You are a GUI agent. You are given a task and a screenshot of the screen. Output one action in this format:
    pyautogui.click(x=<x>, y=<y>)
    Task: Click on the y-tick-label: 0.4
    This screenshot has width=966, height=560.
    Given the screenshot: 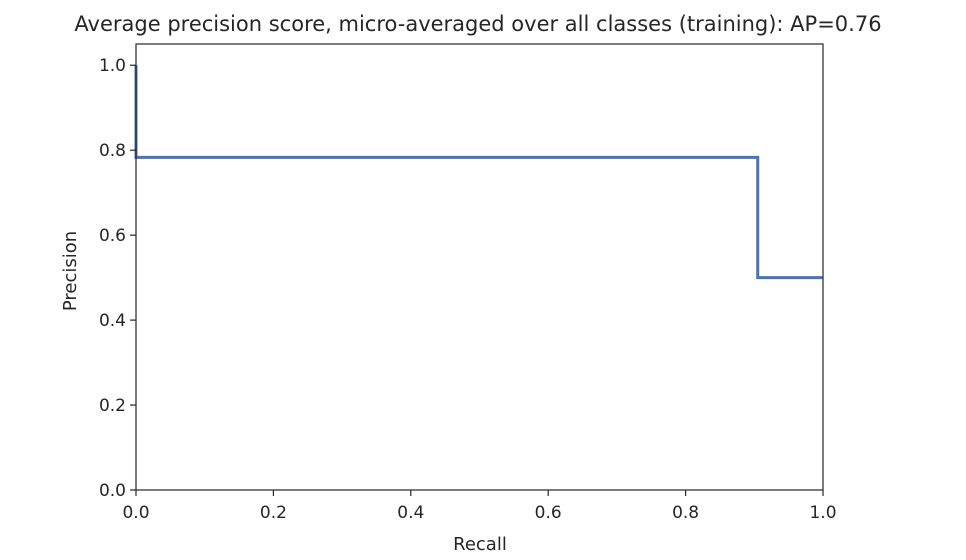 What is the action you would take?
    pyautogui.click(x=112, y=321)
    